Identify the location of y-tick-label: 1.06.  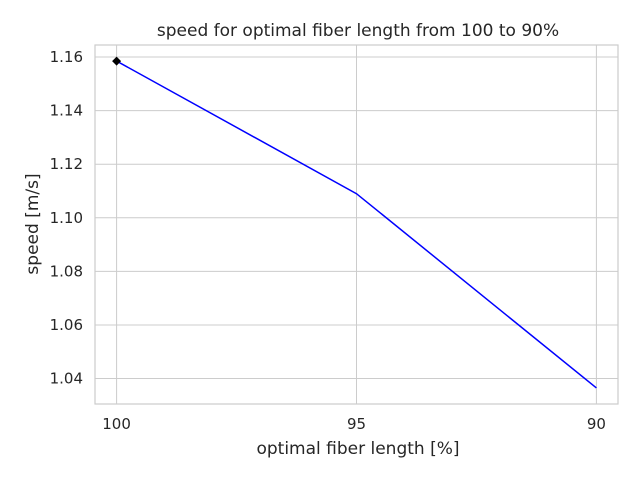
(66, 325).